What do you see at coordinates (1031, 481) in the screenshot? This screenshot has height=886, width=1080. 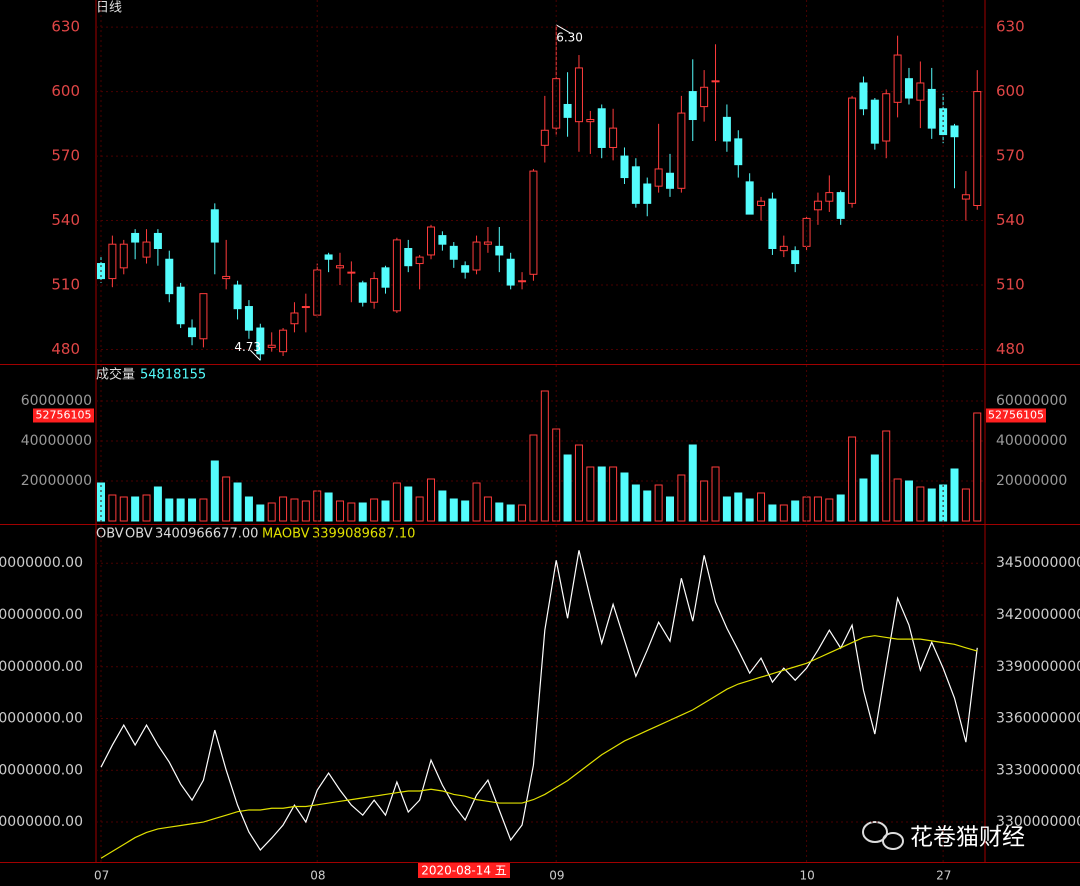 I see `y2-tick-label: 20000000` at bounding box center [1031, 481].